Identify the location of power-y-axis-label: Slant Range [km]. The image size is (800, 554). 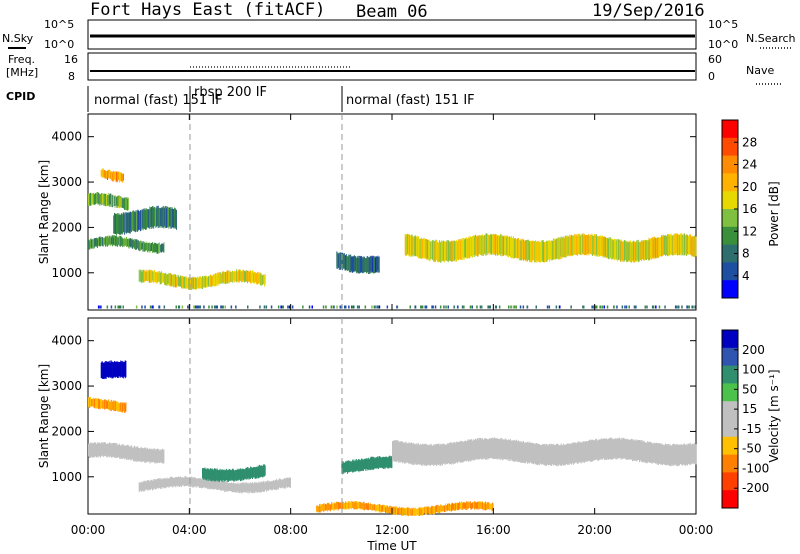
(44, 212).